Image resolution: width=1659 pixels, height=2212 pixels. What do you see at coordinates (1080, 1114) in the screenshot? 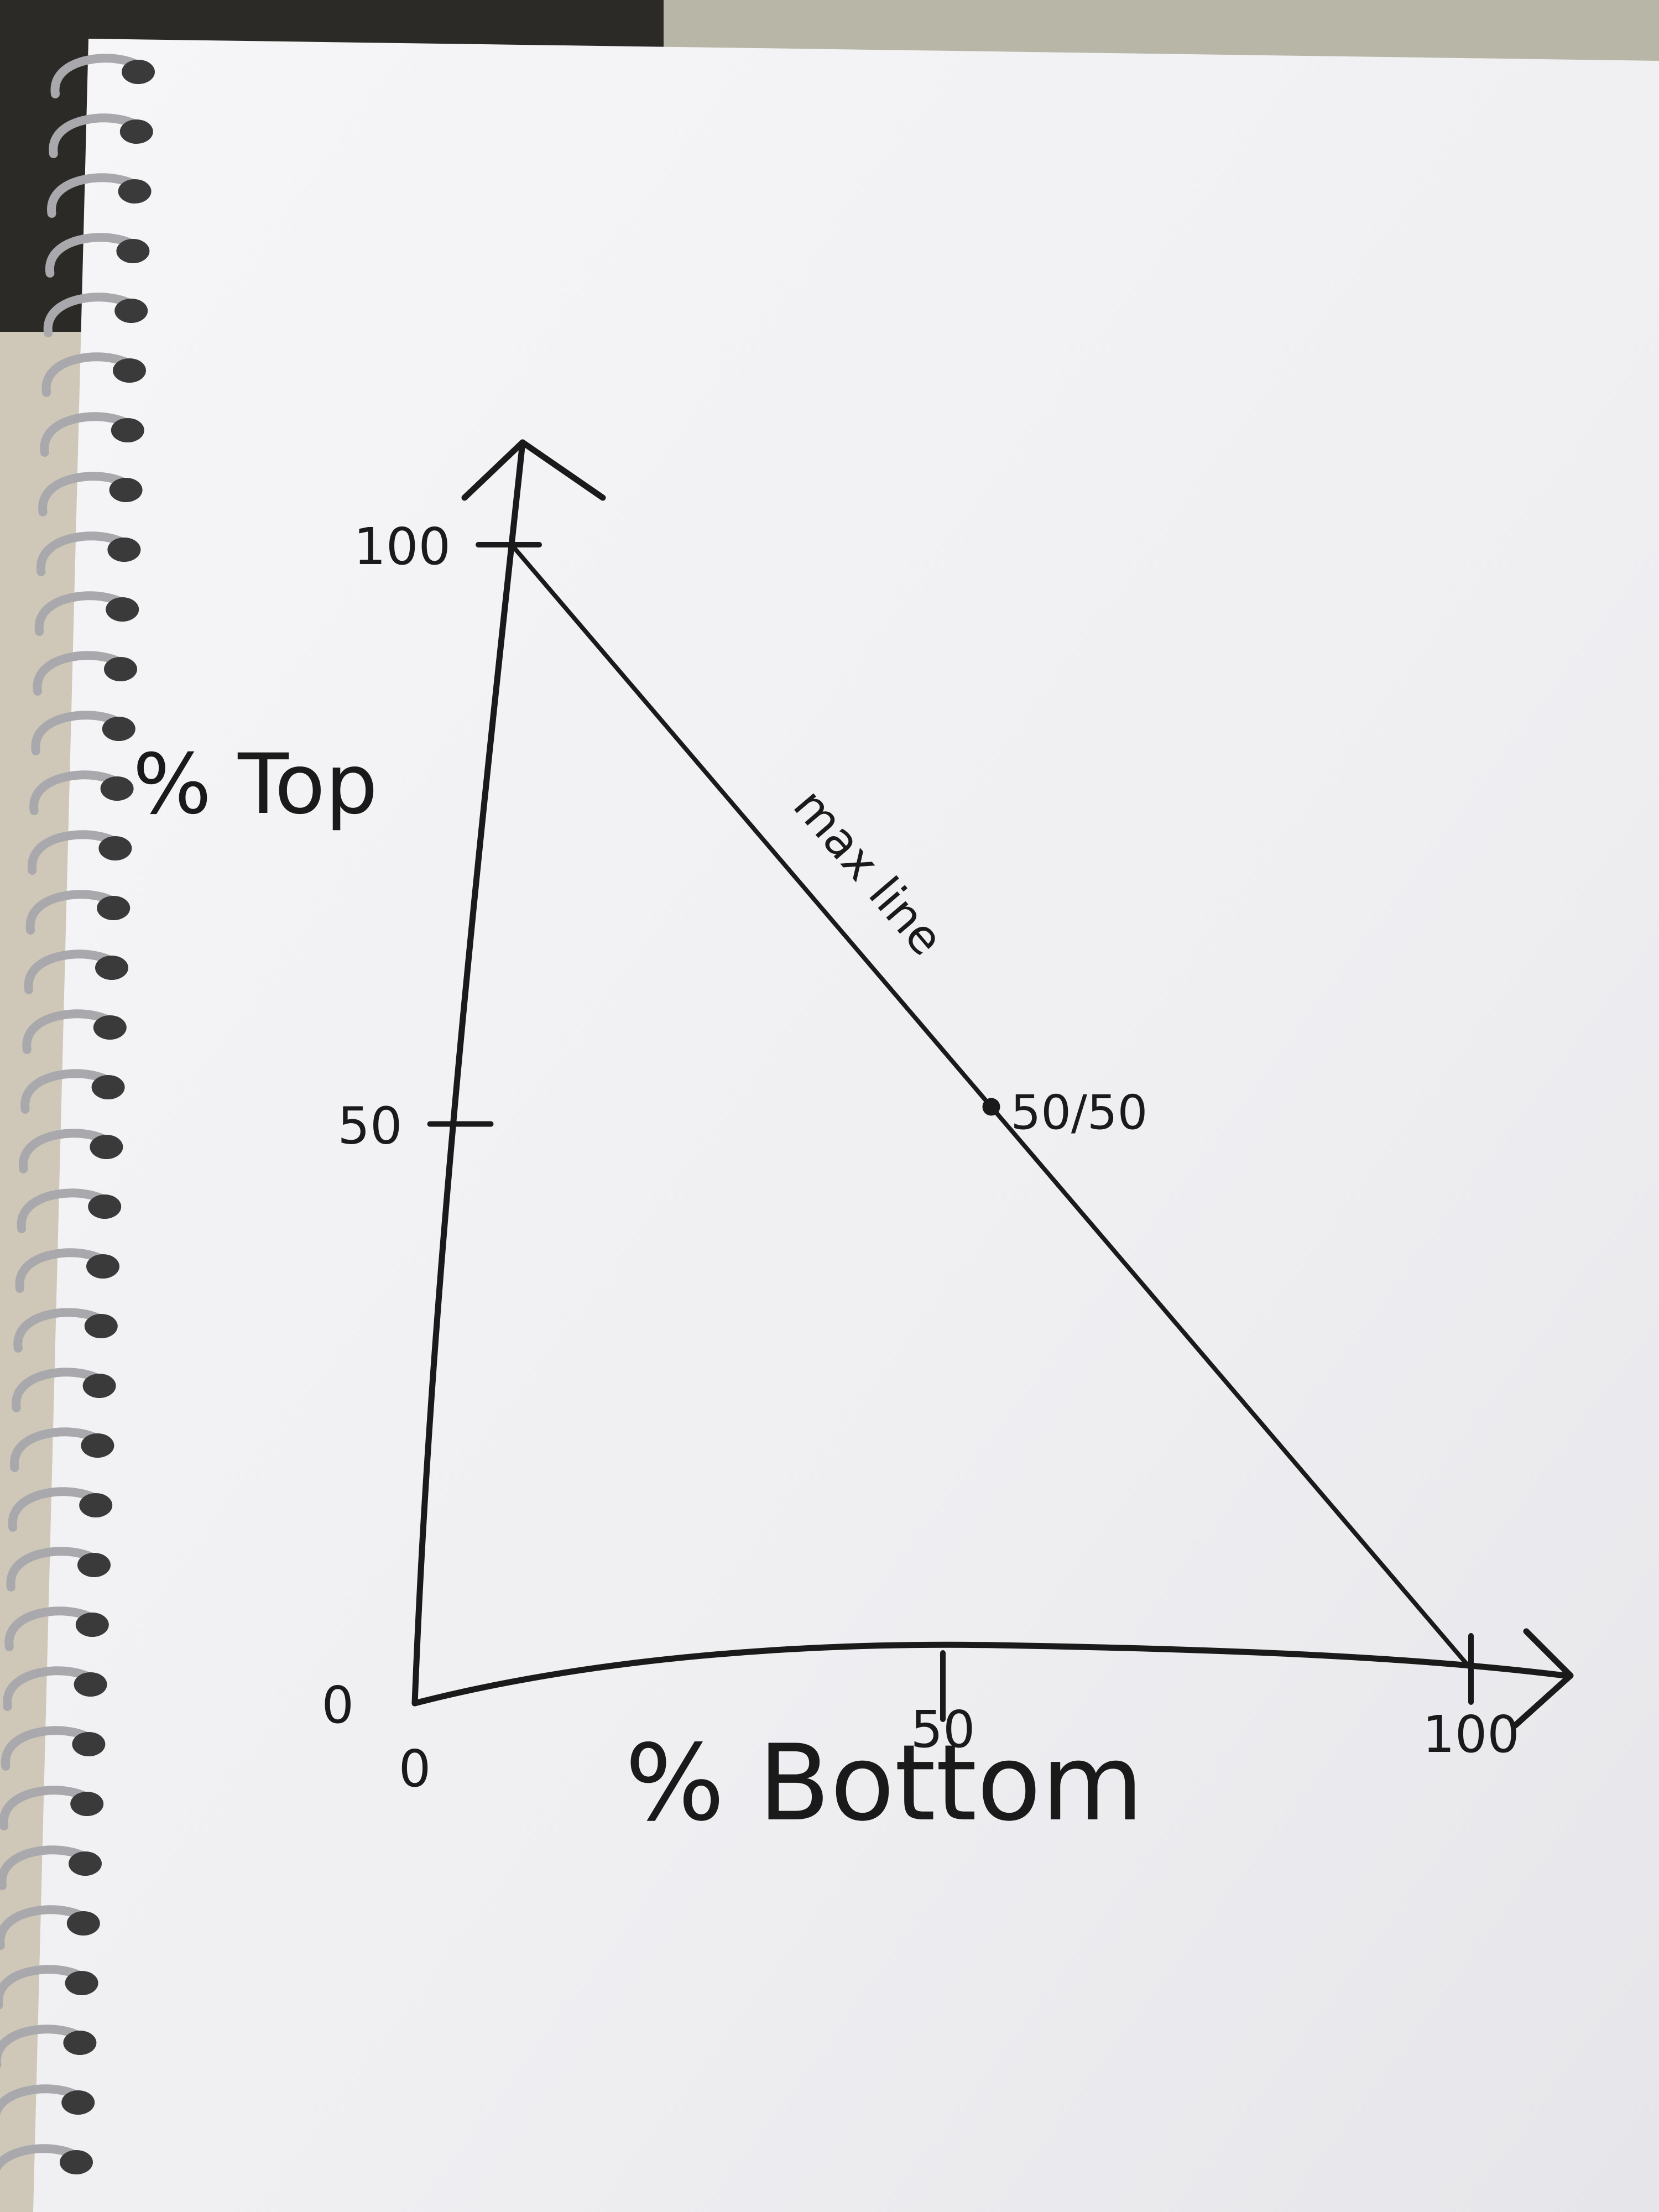
I see `annotation-label-0: 50/50` at bounding box center [1080, 1114].